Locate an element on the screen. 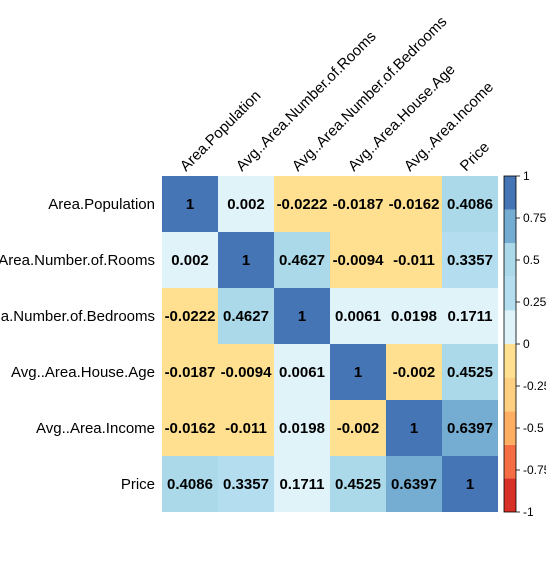  cell-value-4-3: -0.002 is located at coordinates (358, 428).